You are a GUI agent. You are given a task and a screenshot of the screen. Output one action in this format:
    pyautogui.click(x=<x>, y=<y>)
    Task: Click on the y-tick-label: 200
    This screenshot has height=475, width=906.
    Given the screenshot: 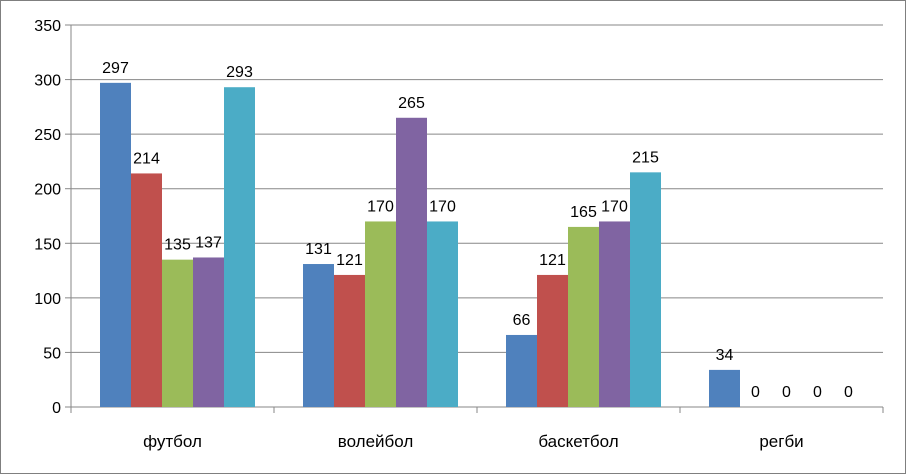 What is the action you would take?
    pyautogui.click(x=47, y=190)
    